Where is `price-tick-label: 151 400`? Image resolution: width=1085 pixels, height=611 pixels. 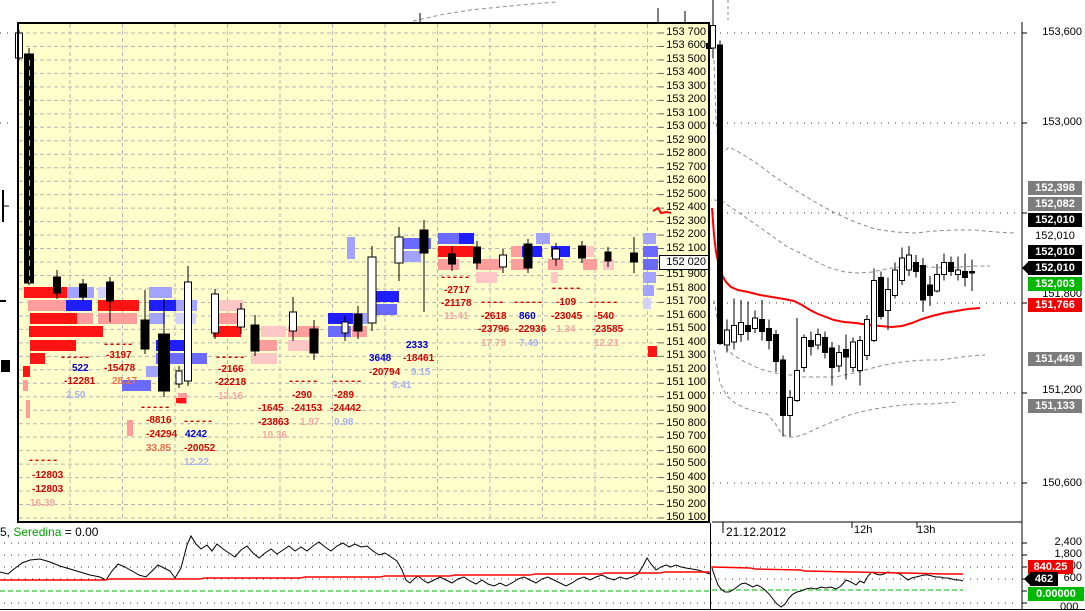 price-tick-label: 151 400 is located at coordinates (686, 341).